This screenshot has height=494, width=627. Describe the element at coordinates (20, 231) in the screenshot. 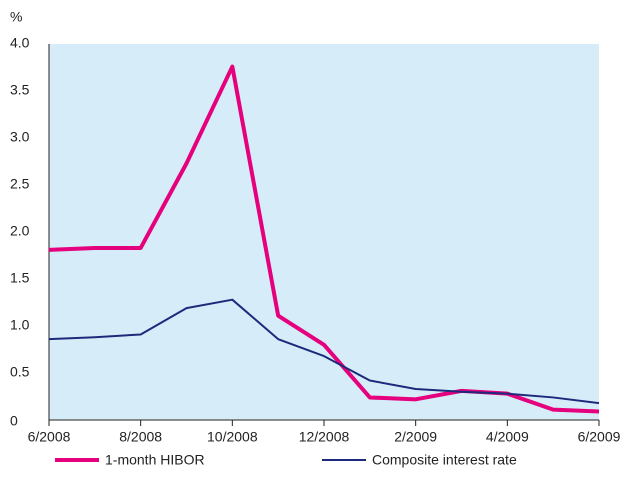

I see `y-tick-label: 2.0` at that location.